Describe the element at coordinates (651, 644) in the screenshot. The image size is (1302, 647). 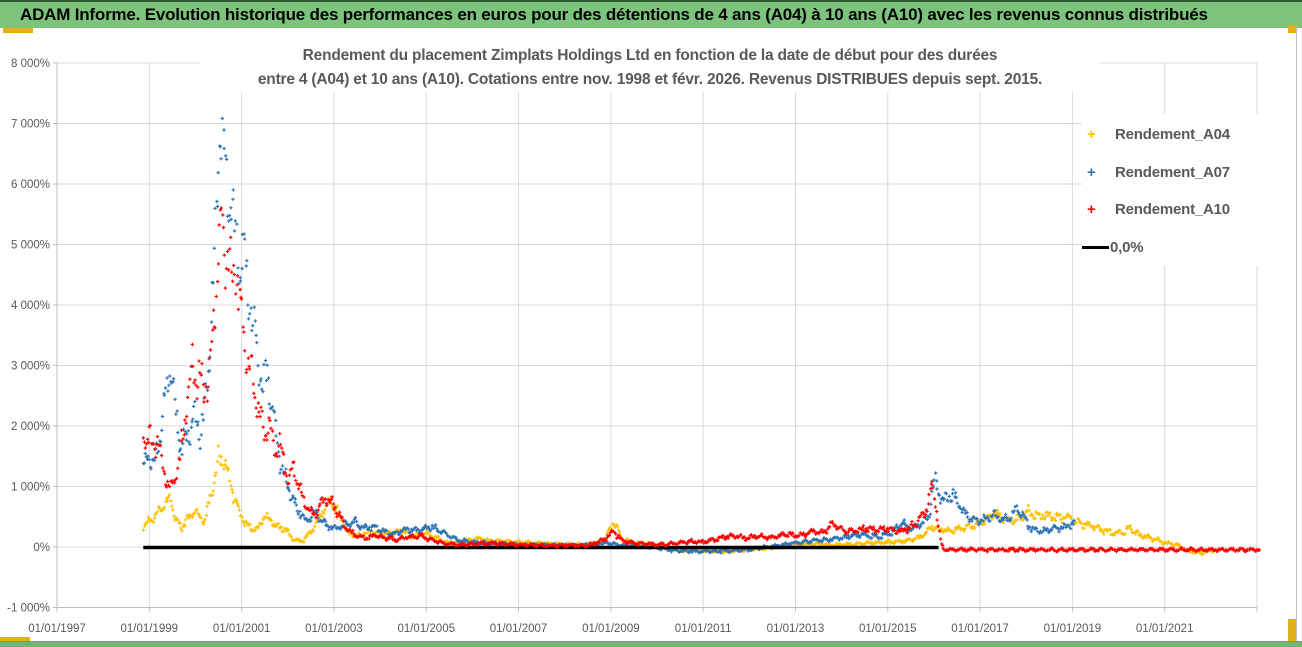
I see `bottom-bar` at that location.